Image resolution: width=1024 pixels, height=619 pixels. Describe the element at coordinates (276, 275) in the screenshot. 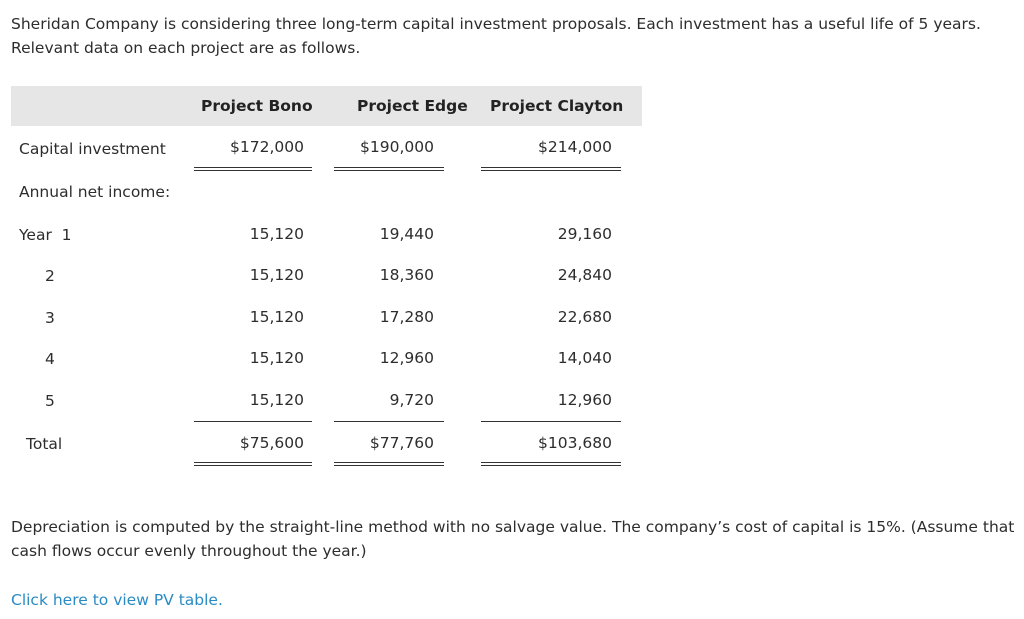

I see `year-2-bono: 15,120` at that location.